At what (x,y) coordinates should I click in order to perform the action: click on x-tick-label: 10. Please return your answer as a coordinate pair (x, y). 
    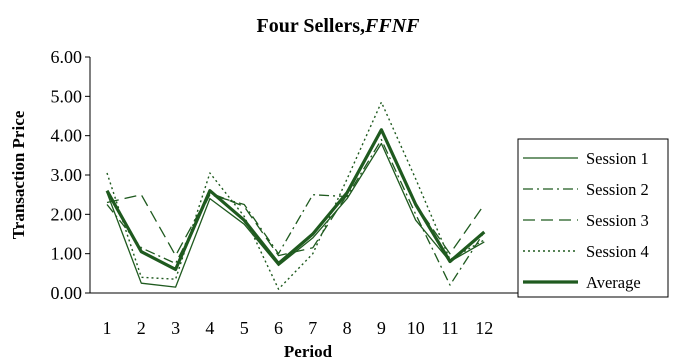
    Looking at the image, I should click on (416, 328).